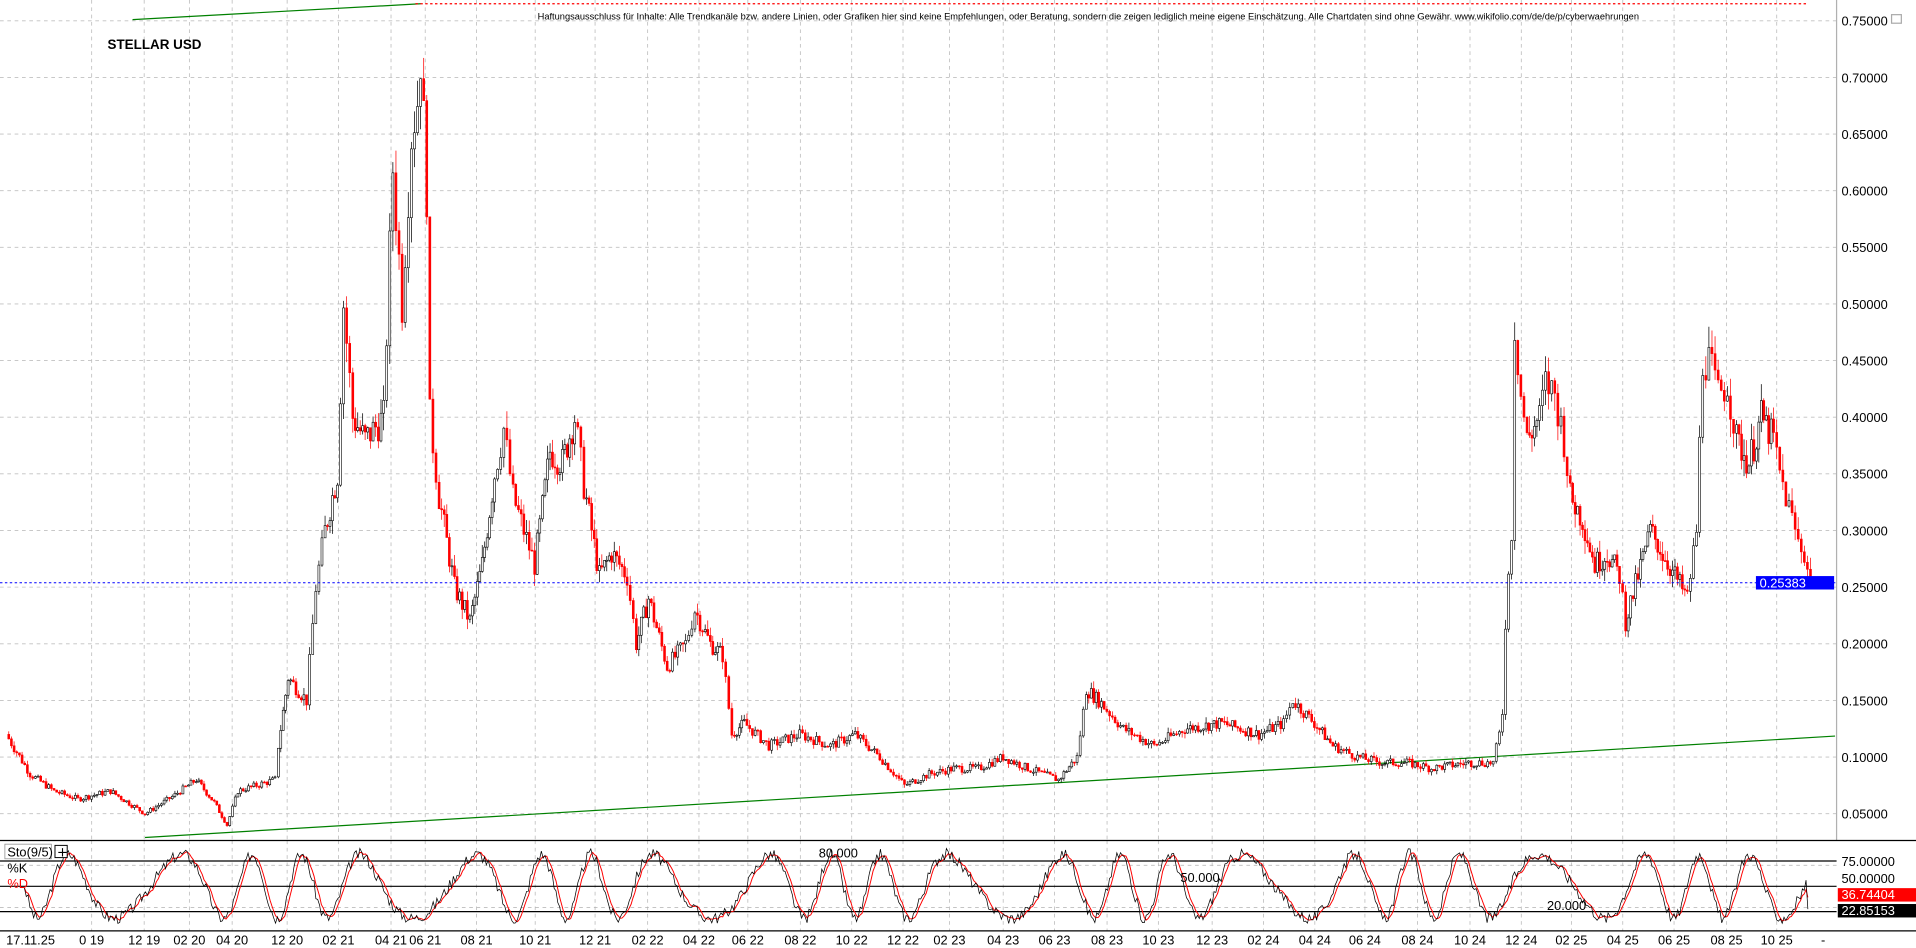 The image size is (1916, 948). Describe the element at coordinates (916, 886) in the screenshot. I see `k-line` at that location.